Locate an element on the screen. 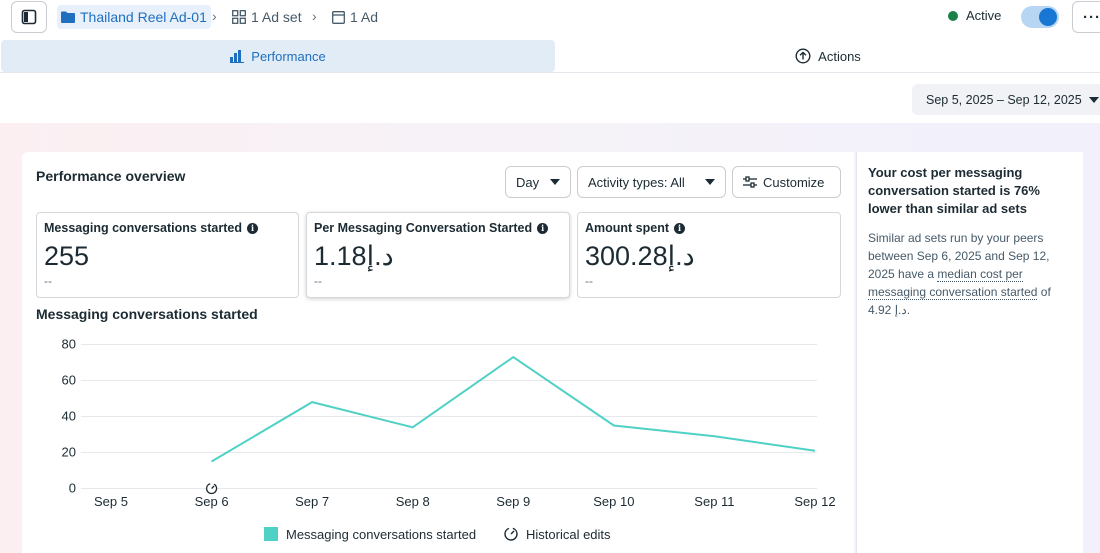  tab-actions: Actions is located at coordinates (828, 56).